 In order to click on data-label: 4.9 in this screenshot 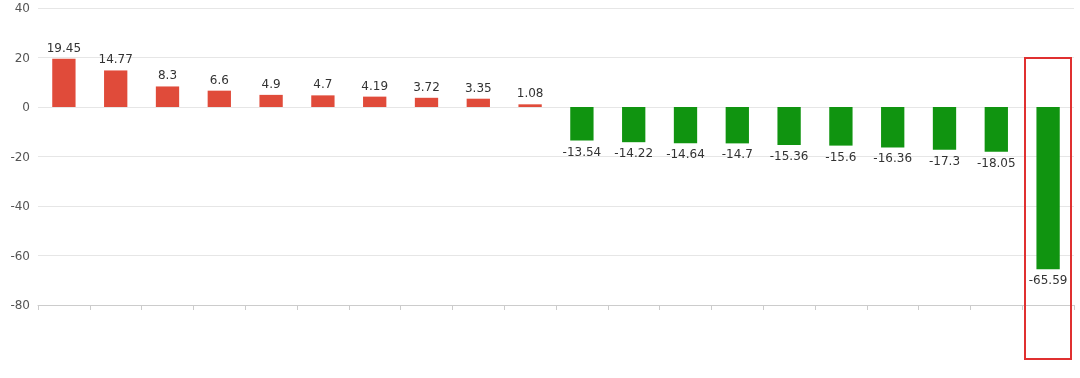, I will do `click(271, 83)`.